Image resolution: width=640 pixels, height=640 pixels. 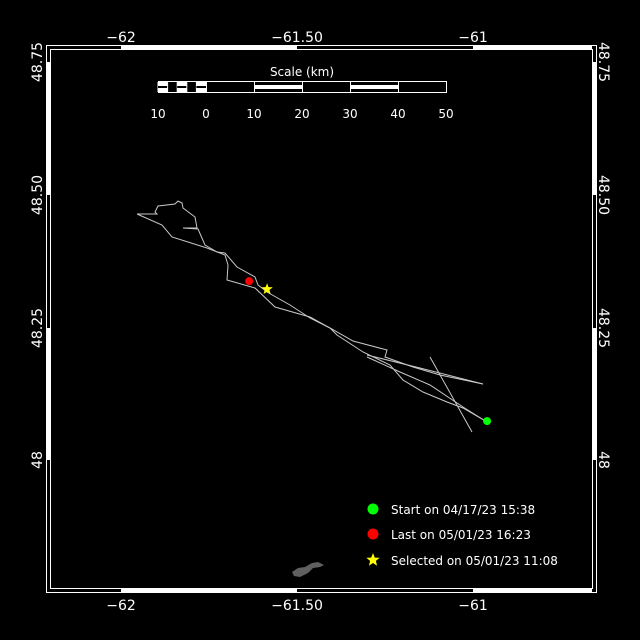 I want to click on scale-label-4: 30, so click(x=349, y=114).